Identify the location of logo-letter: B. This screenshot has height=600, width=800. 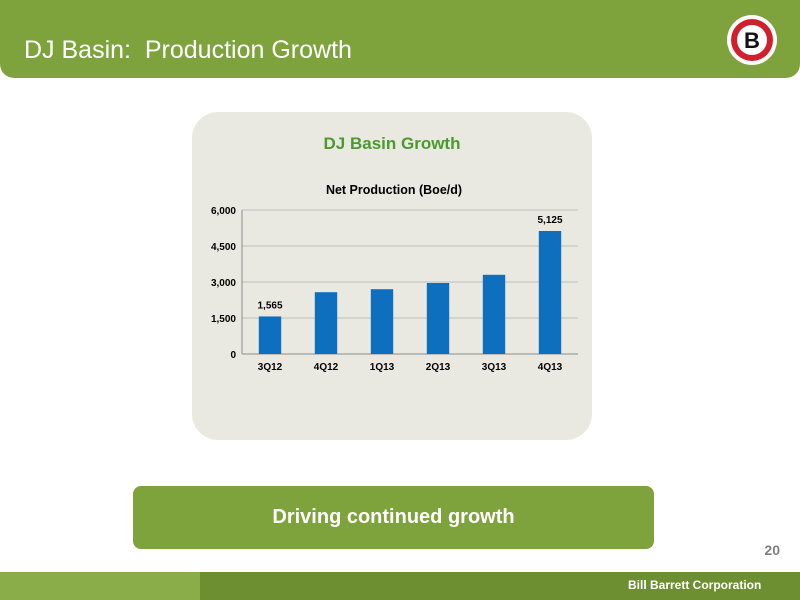
(752, 40).